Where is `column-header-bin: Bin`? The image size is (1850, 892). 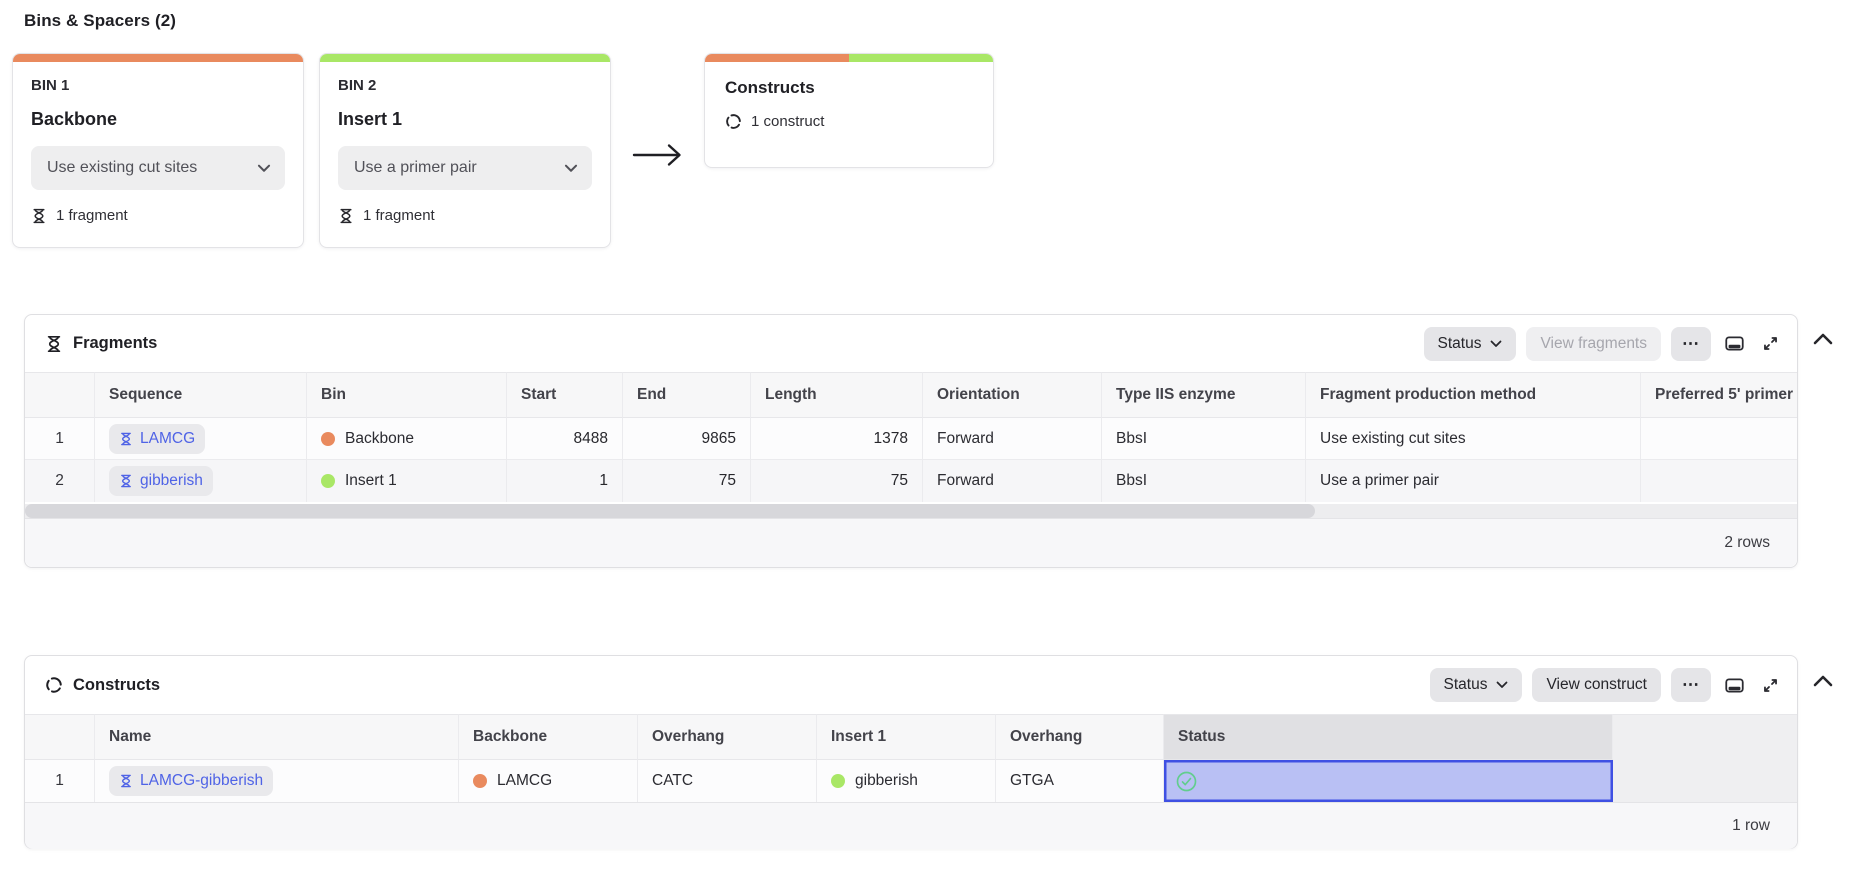
column-header-bin: Bin is located at coordinates (407, 395).